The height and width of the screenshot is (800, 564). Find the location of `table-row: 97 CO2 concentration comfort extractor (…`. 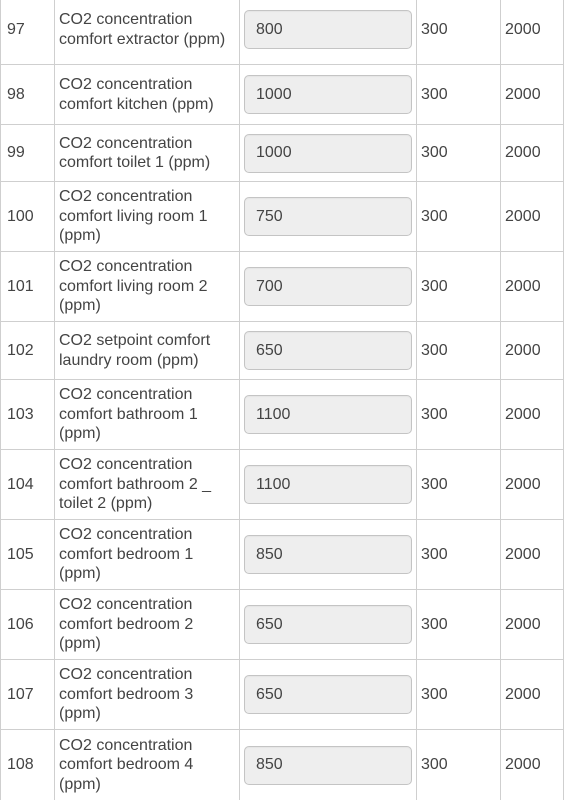

table-row: 97 CO2 concentration comfort extractor (… is located at coordinates (282, 32).